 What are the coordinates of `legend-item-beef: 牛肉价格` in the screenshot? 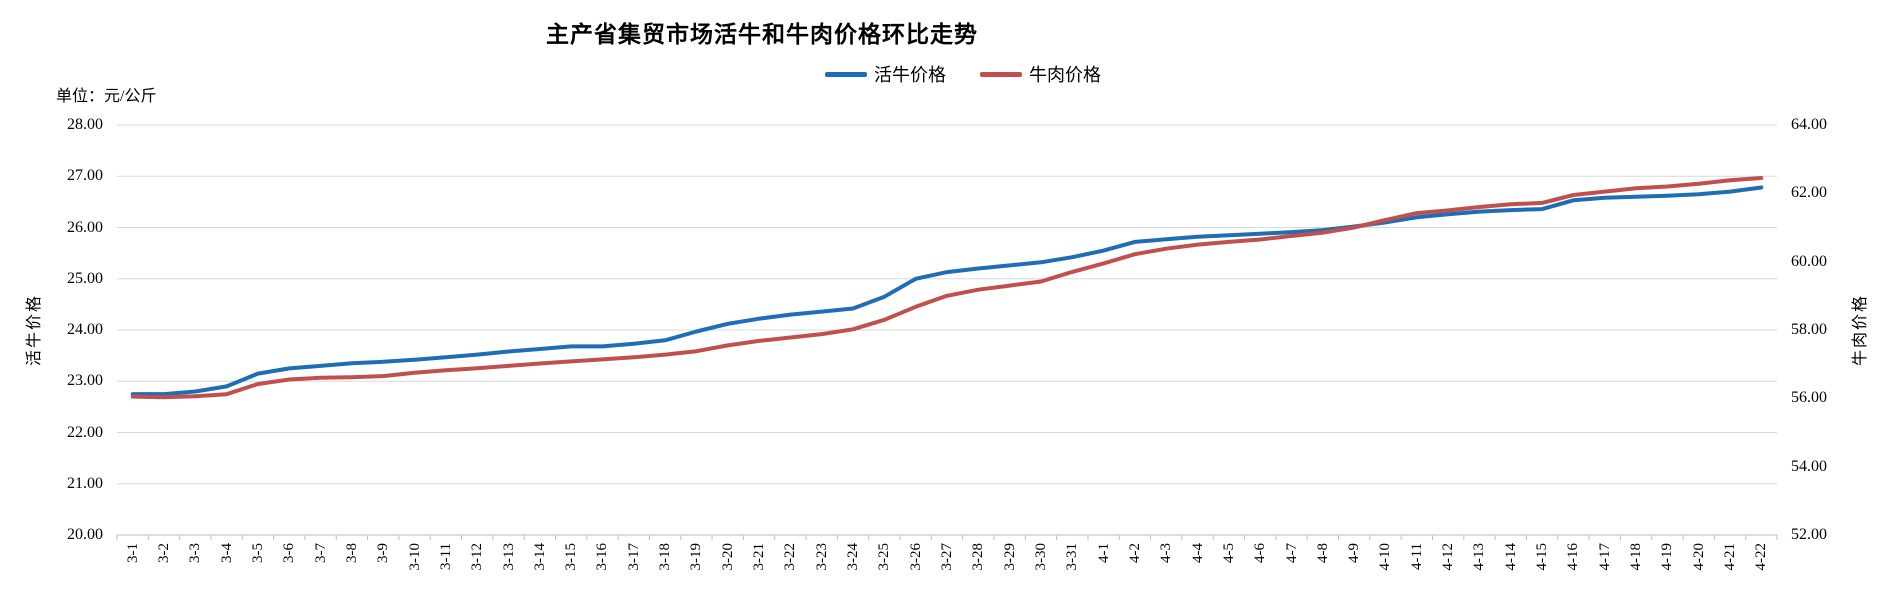 It's located at (1040, 74).